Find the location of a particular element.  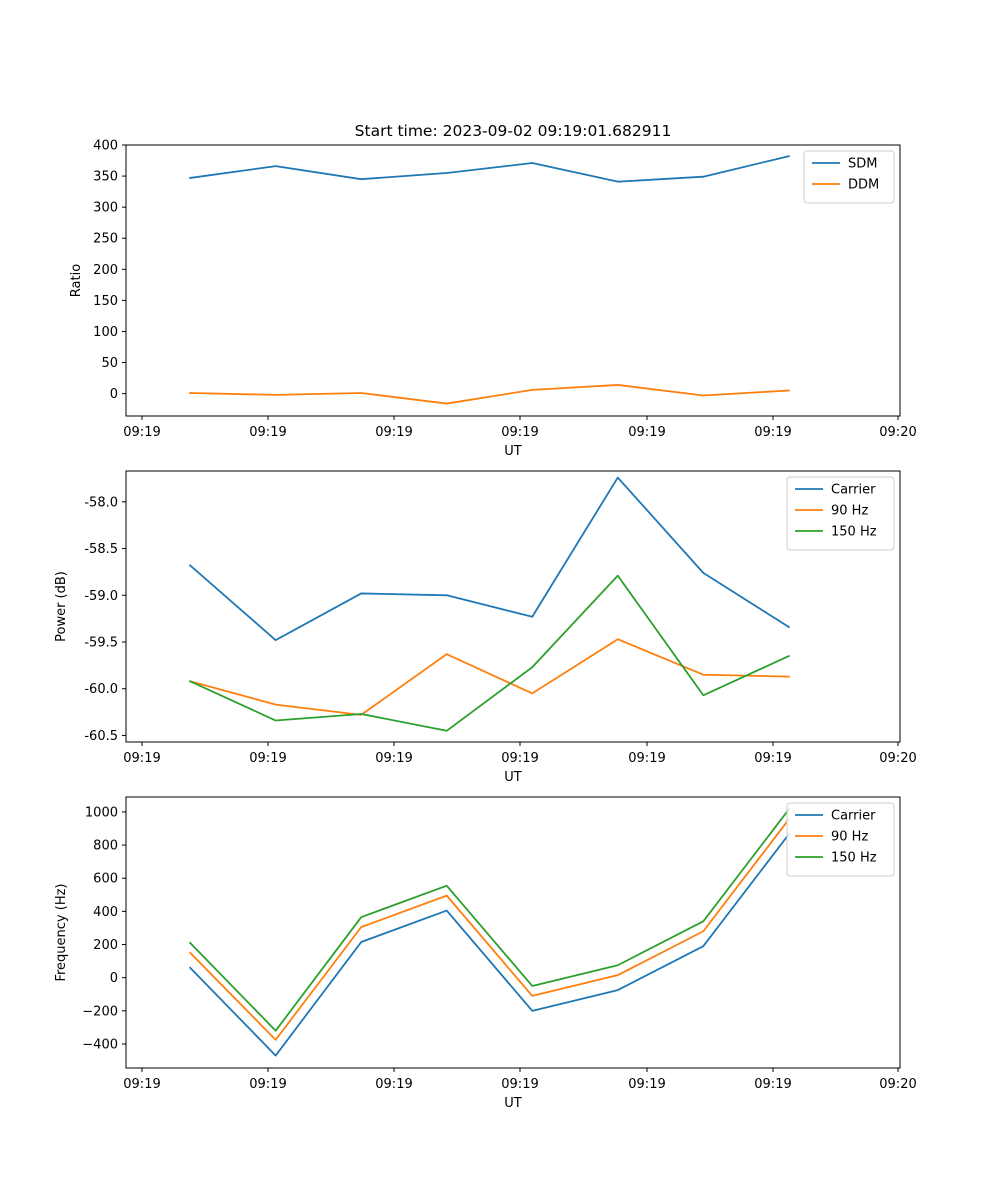

y-tick-label: 1000 is located at coordinates (101, 812).